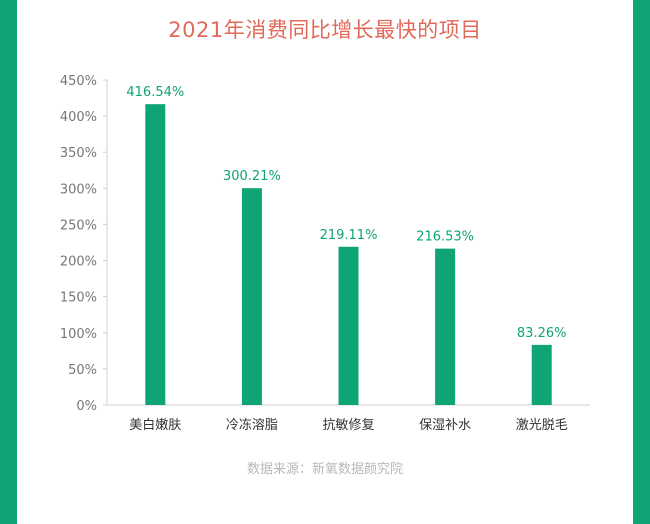  I want to click on y-tick-label: 300%, so click(78, 189).